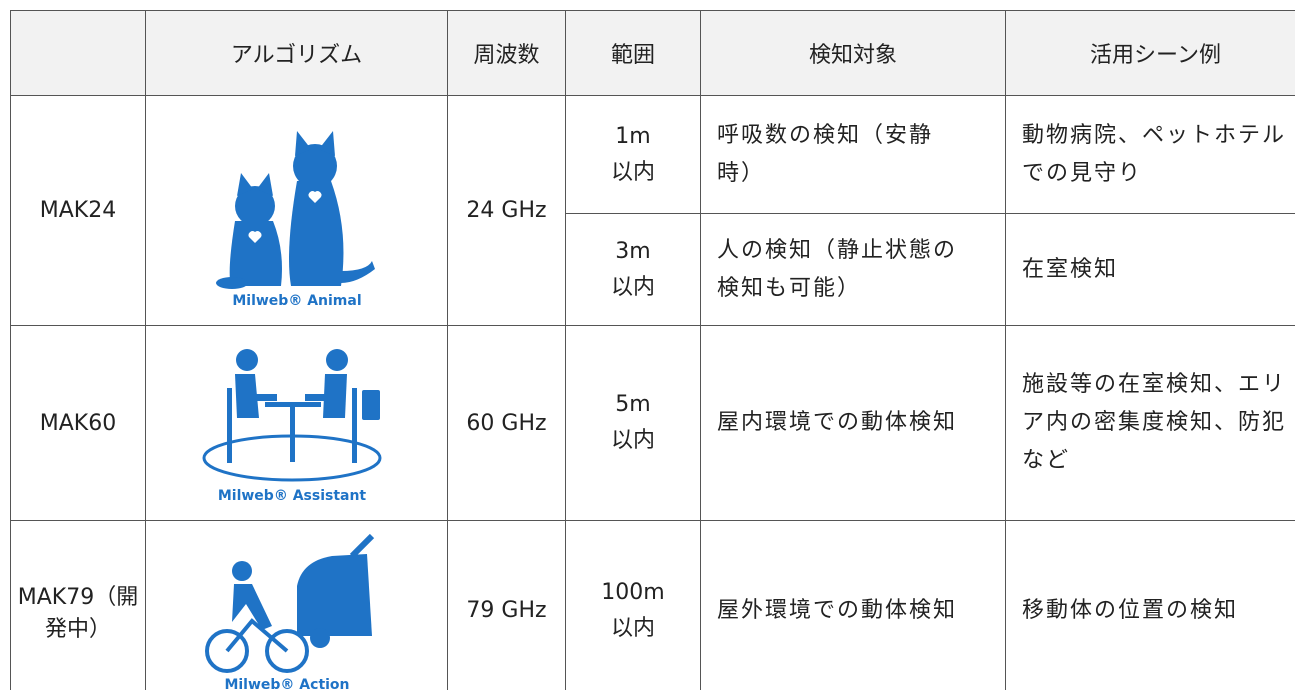  What do you see at coordinates (1130, 610) in the screenshot?
I see `scene-text: 移動体の位置の検知` at bounding box center [1130, 610].